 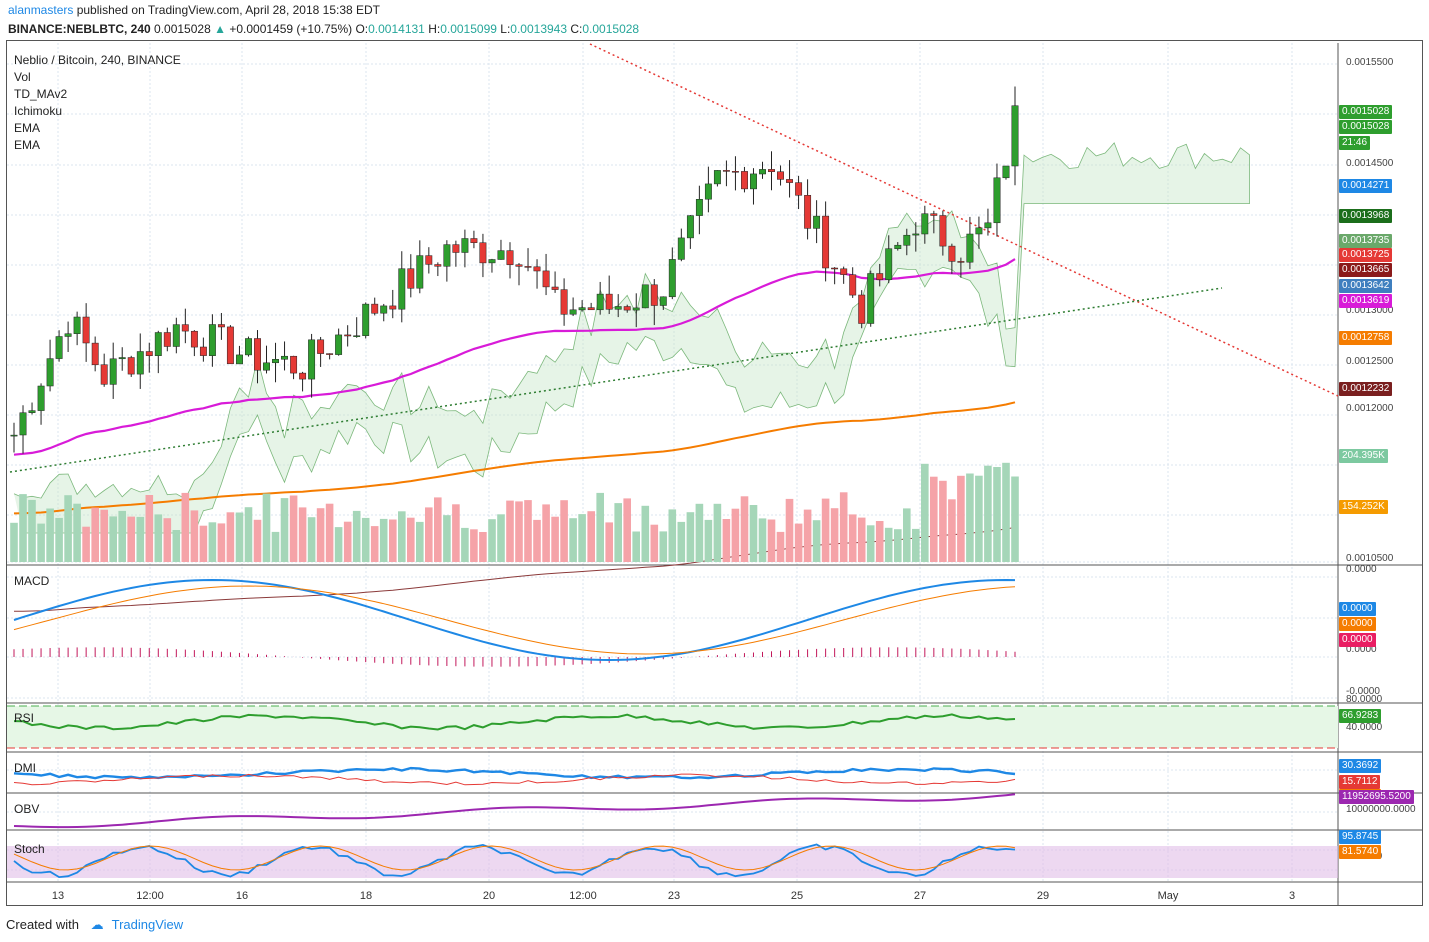 What do you see at coordinates (1366, 112) in the screenshot?
I see `price-tag: 0.0015028` at bounding box center [1366, 112].